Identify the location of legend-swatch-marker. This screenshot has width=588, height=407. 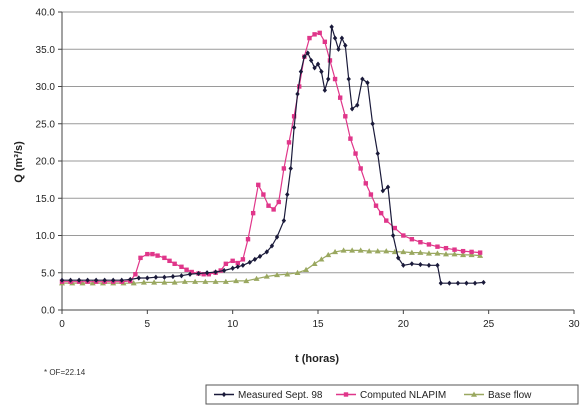
(346, 394).